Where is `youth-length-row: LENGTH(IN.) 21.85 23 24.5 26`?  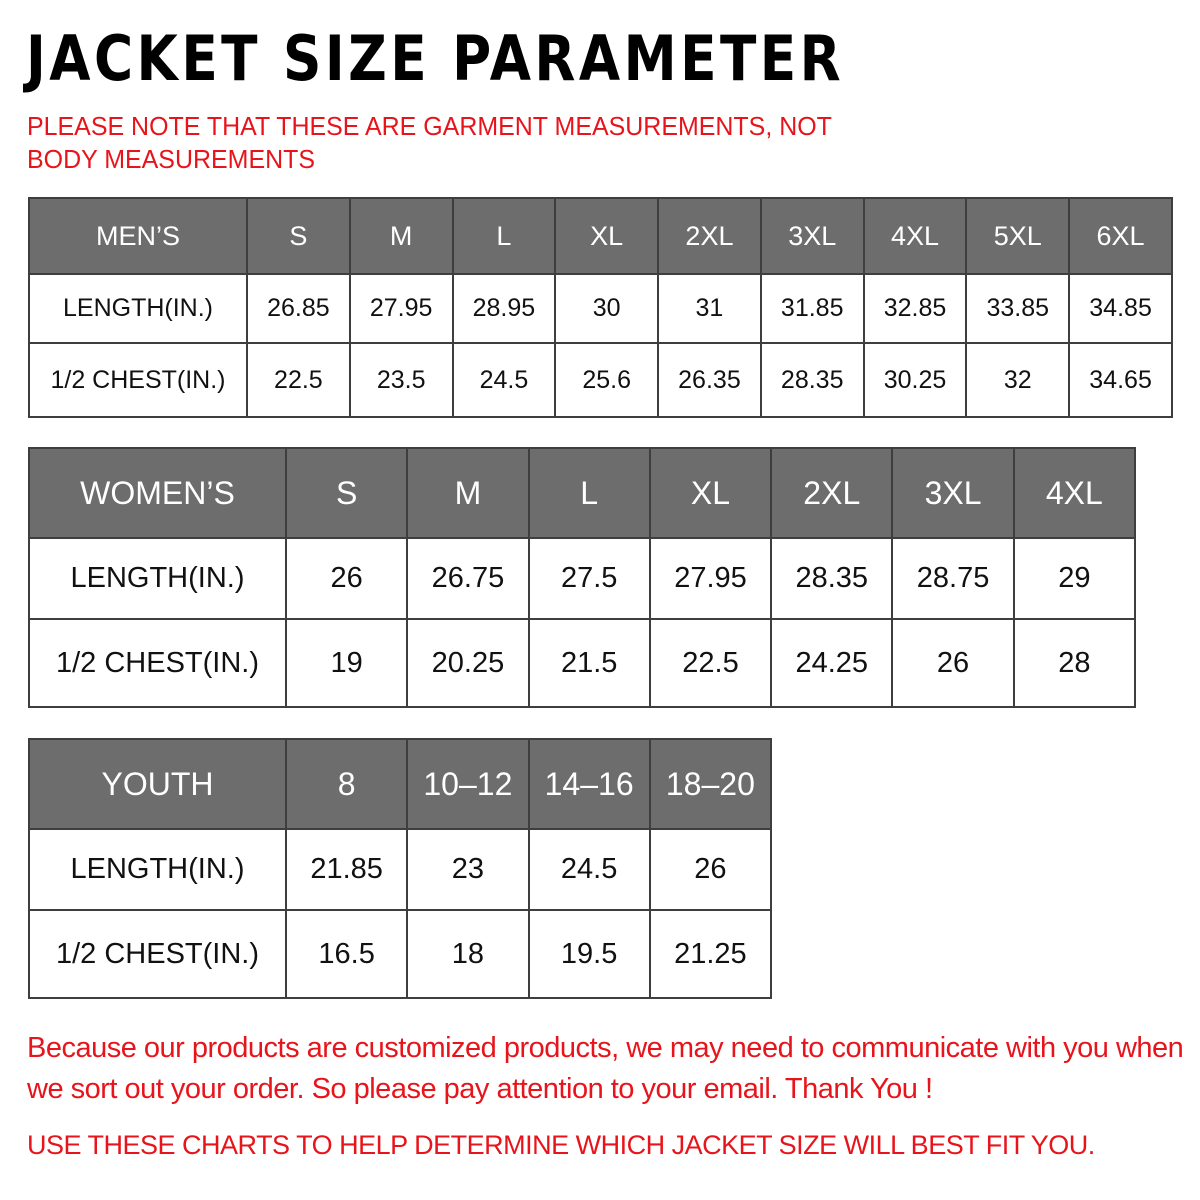 youth-length-row: LENGTH(IN.) 21.85 23 24.5 26 is located at coordinates (400, 869).